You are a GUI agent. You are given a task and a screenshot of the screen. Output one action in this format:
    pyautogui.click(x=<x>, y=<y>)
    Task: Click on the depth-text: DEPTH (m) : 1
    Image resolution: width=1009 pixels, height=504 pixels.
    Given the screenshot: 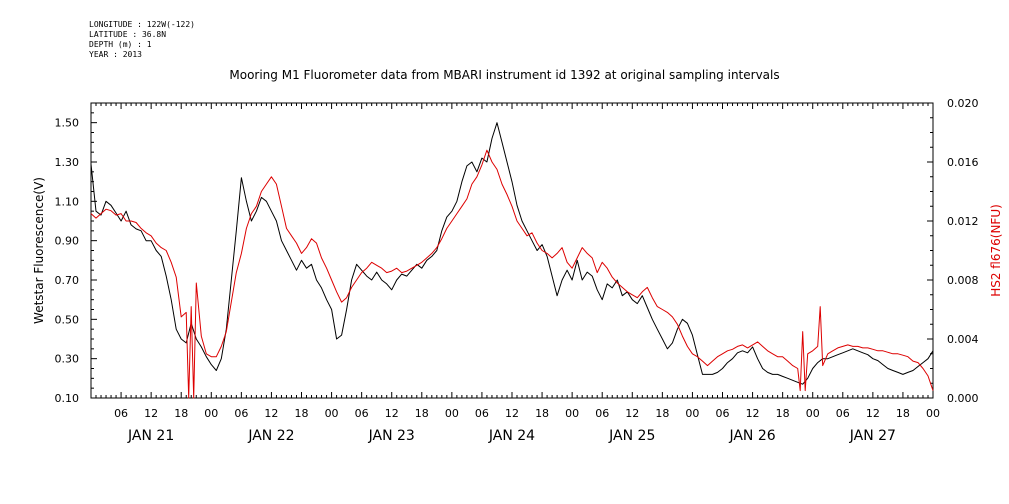 What is the action you would take?
    pyautogui.click(x=120, y=44)
    